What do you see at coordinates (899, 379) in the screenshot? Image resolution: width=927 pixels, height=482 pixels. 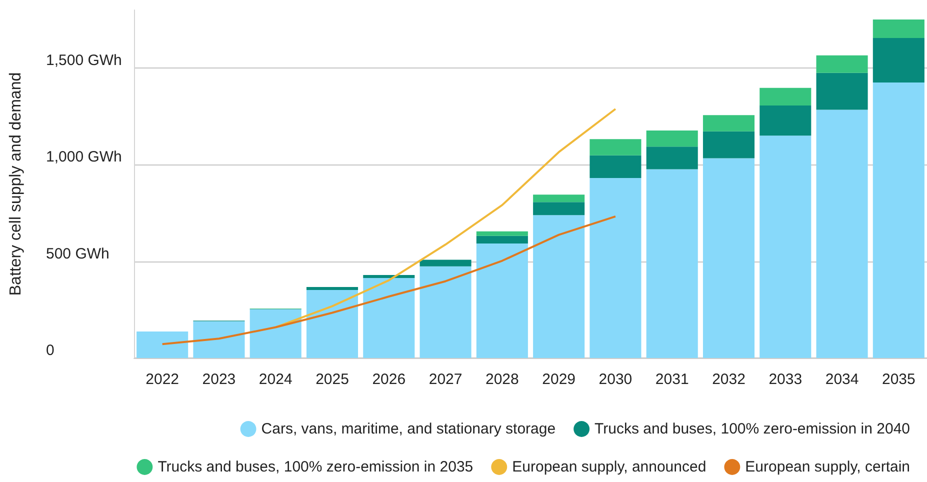 I see `x-tick-label: 2035` at bounding box center [899, 379].